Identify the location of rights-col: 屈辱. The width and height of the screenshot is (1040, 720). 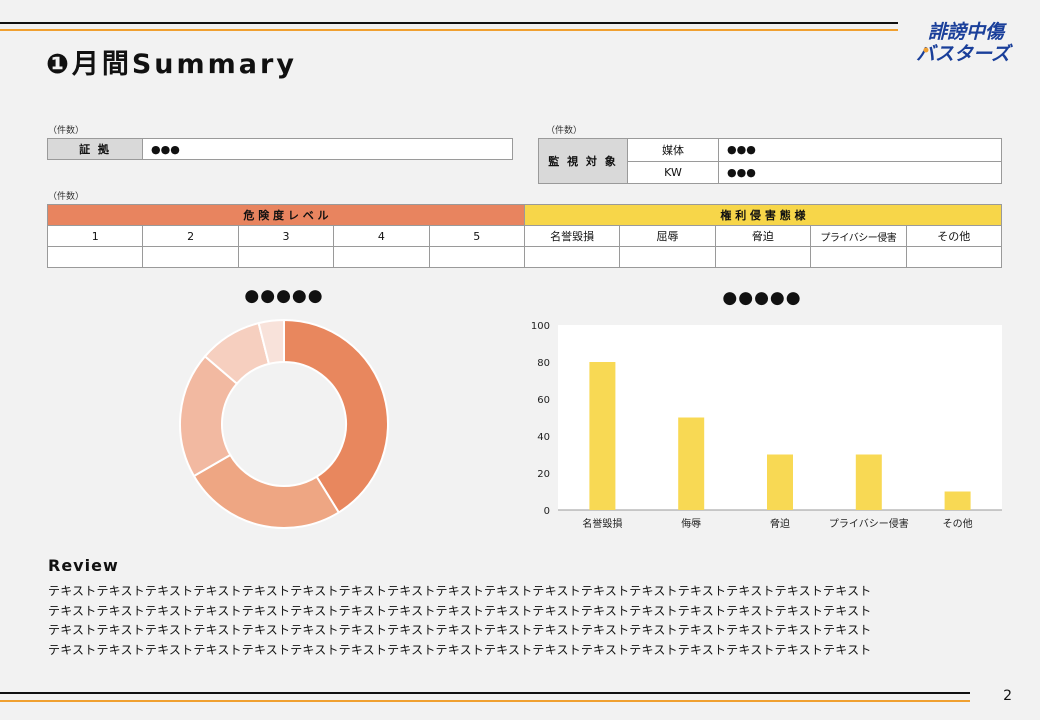
(667, 236).